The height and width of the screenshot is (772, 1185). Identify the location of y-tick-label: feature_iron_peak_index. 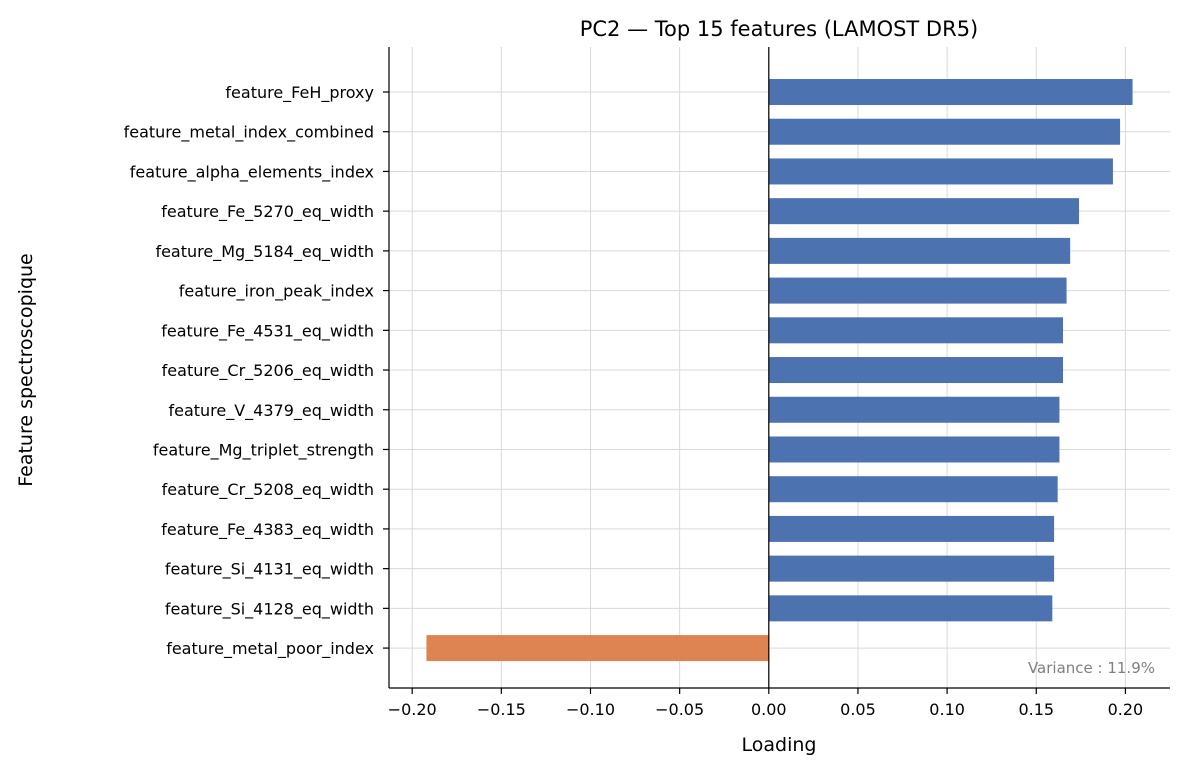
(276, 292).